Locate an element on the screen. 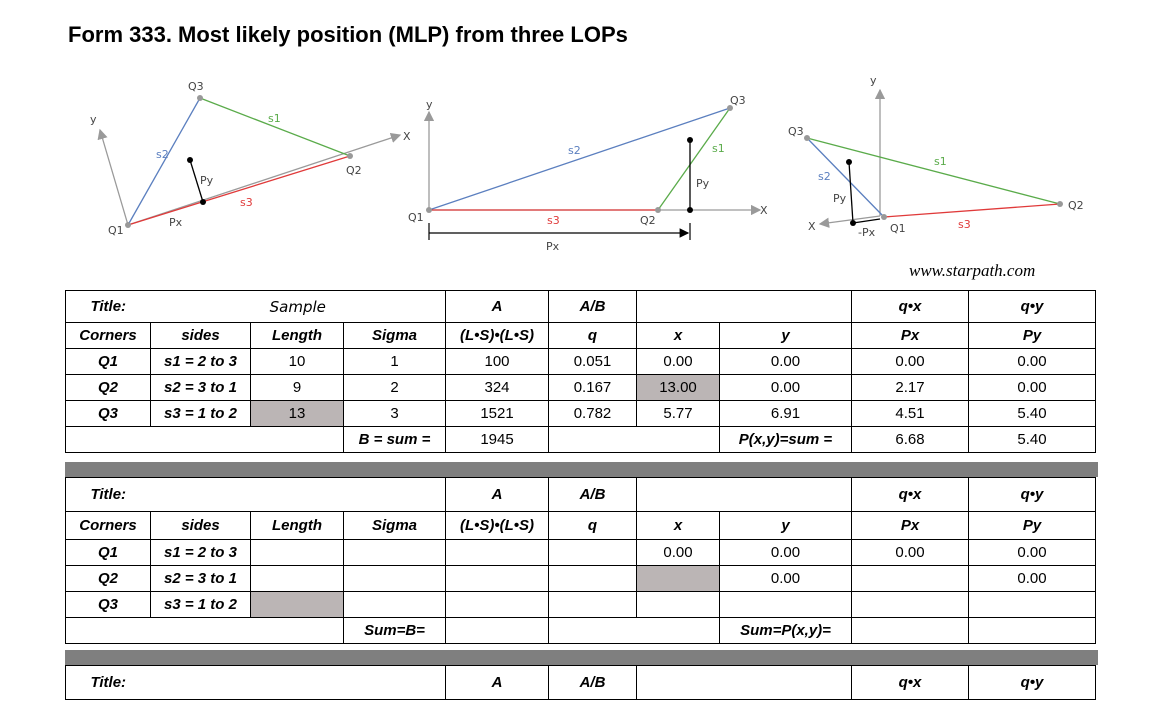 The width and height of the screenshot is (1166, 701). y-cell: 6.91 is located at coordinates (785, 413).